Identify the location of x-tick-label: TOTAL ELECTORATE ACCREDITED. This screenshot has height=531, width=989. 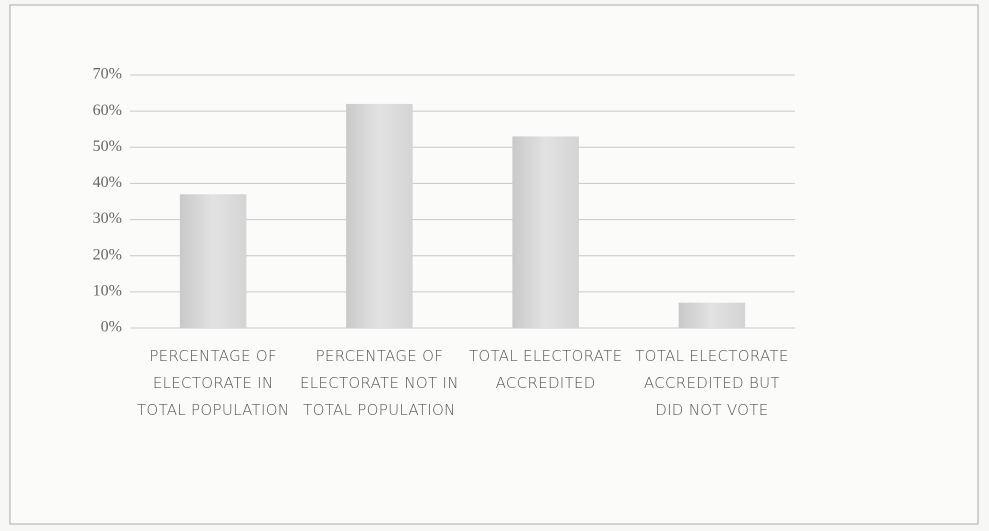
(545, 369).